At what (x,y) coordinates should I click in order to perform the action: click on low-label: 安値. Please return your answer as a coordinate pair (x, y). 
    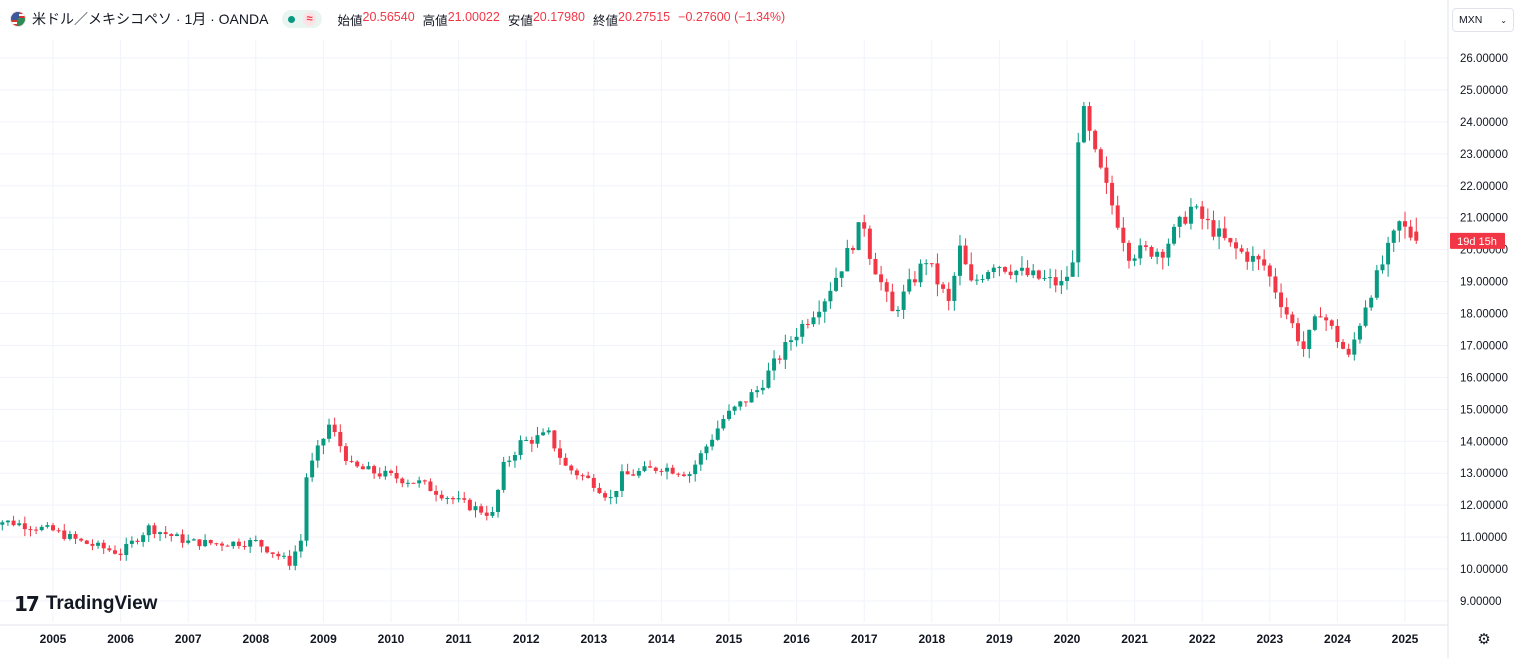
    Looking at the image, I should click on (520, 20).